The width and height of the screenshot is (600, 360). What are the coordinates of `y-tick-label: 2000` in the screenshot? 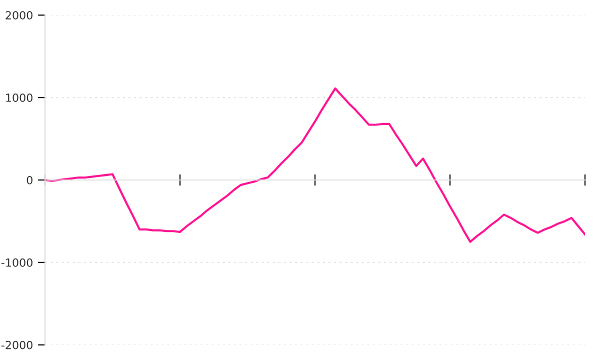 It's located at (19, 15).